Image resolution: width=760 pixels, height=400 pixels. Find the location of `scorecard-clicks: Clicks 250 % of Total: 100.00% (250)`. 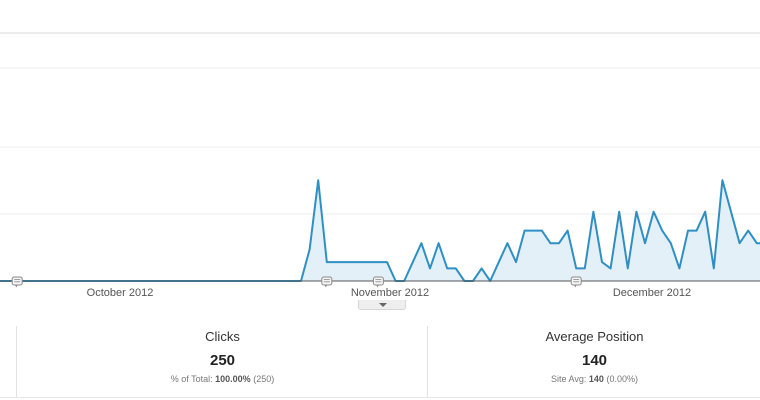

scorecard-clicks: Clicks 250 % of Total: 100.00% (250) is located at coordinates (222, 362).